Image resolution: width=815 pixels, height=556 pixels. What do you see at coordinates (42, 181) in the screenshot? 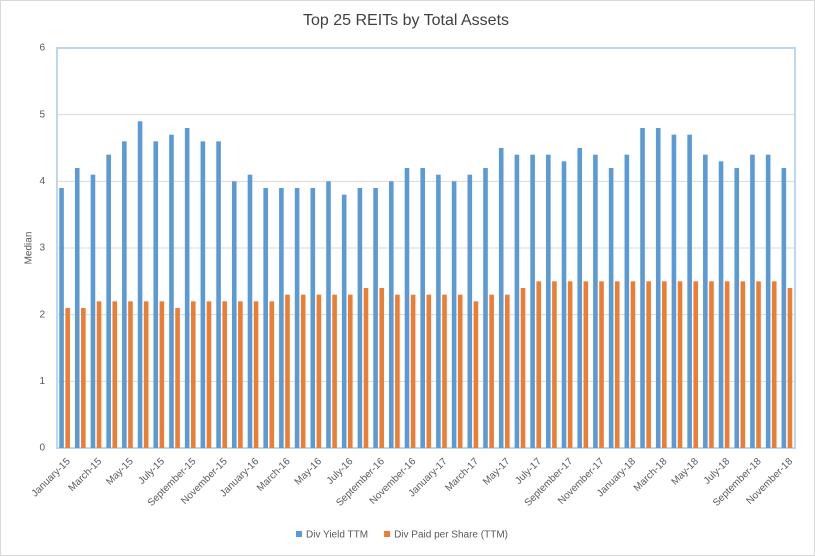
I see `y-tick-label: 4` at bounding box center [42, 181].